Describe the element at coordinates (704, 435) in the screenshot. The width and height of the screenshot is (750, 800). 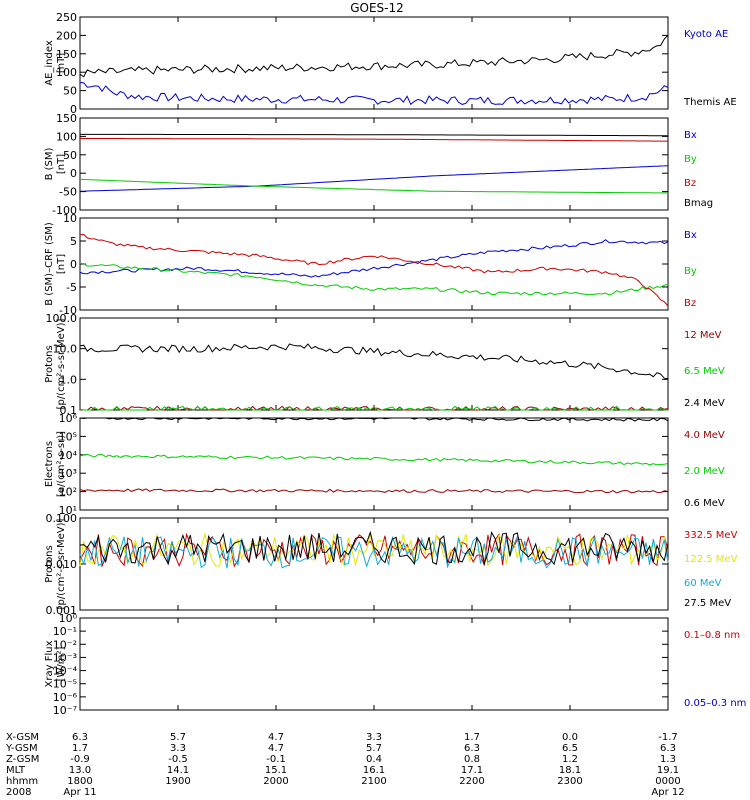
I see `legend-entry: 4.0 MeV` at that location.